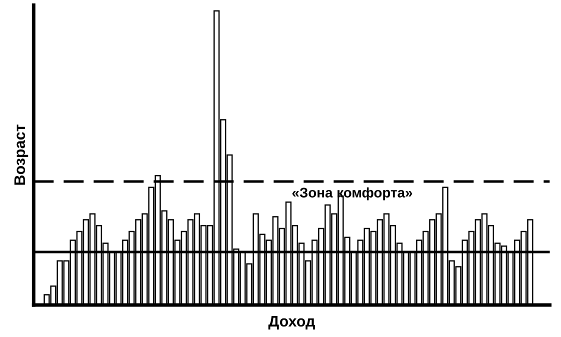  What do you see at coordinates (21, 154) in the screenshot?
I see `y-axis-title: Возраст` at bounding box center [21, 154].